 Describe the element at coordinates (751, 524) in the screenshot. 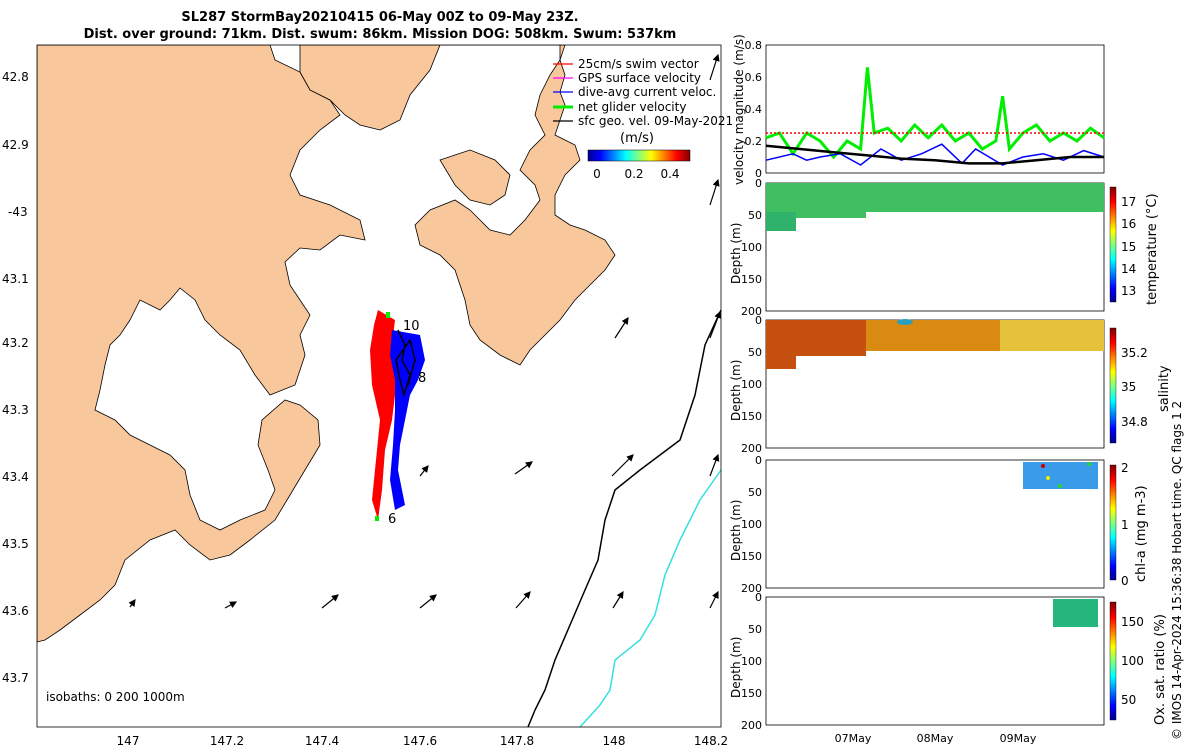

I see `chla-y-ticks: 0 50 100 150 200` at that location.